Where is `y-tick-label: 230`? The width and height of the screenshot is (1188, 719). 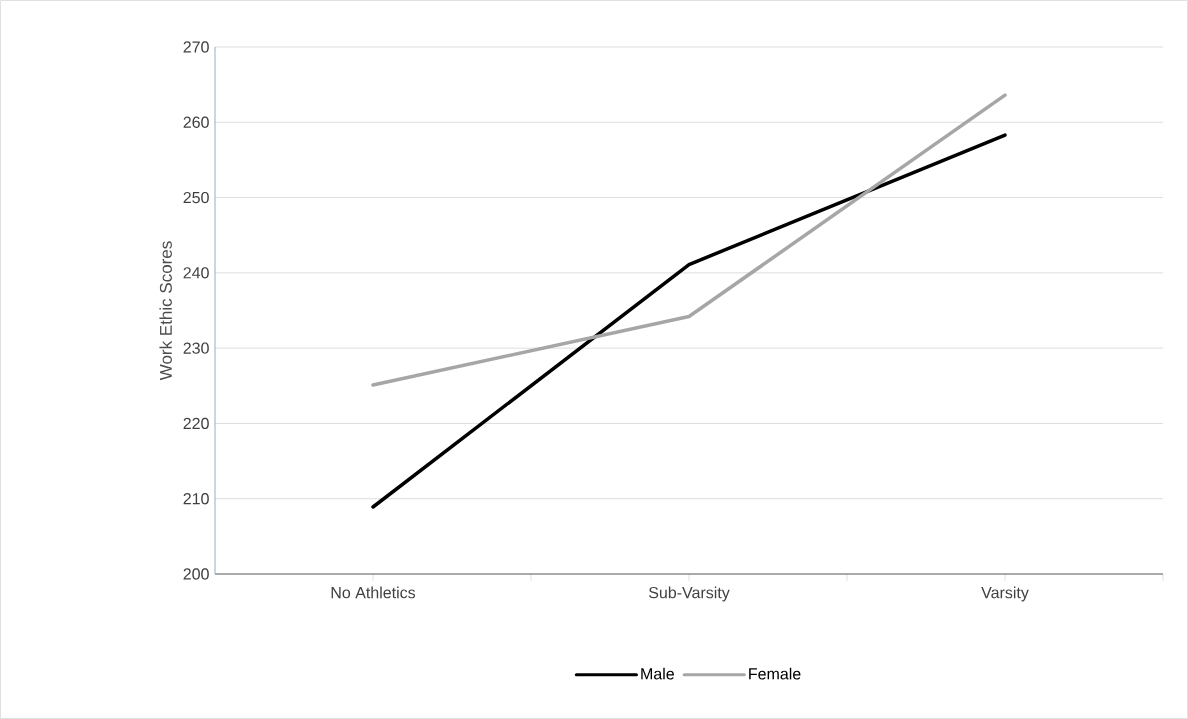 y-tick-label: 230 is located at coordinates (196, 348).